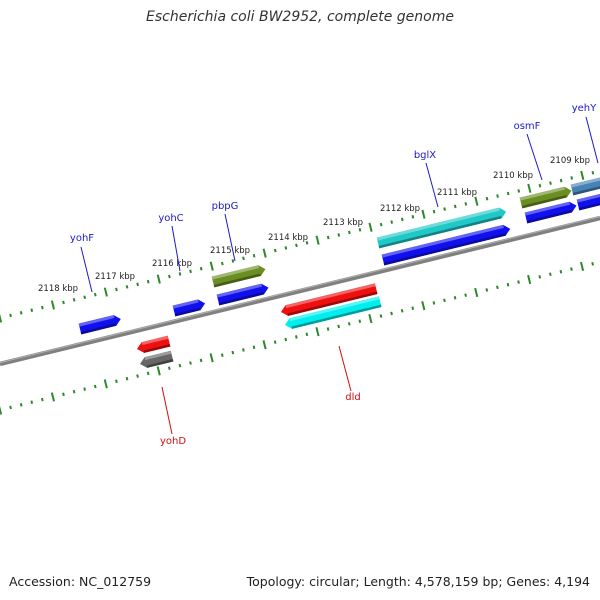 This screenshot has width=600, height=600. Describe the element at coordinates (352, 397) in the screenshot. I see `gene-label-dld: dld` at that location.